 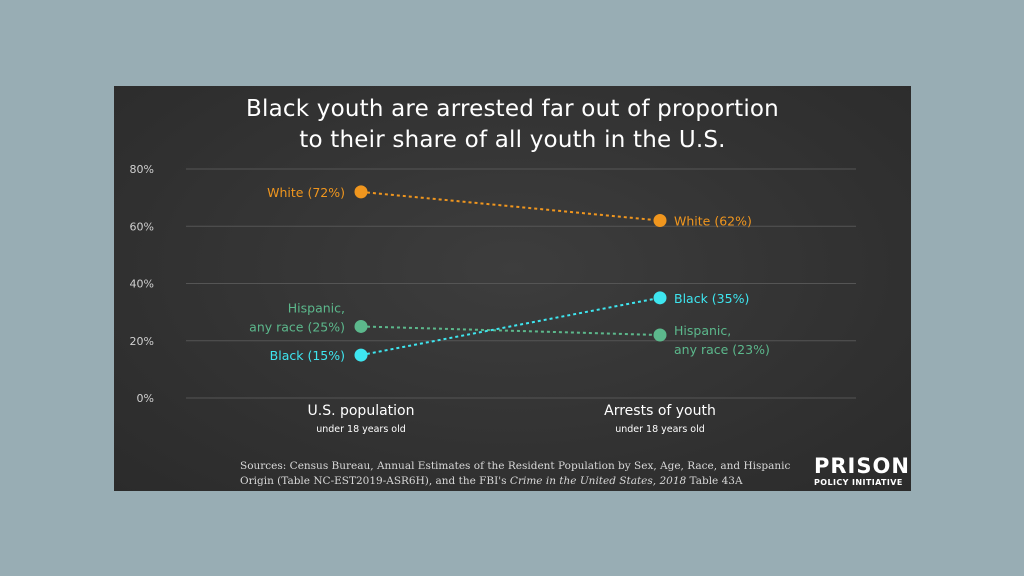 What do you see at coordinates (711, 298) in the screenshot?
I see `data-label-black: Black (35%)` at bounding box center [711, 298].